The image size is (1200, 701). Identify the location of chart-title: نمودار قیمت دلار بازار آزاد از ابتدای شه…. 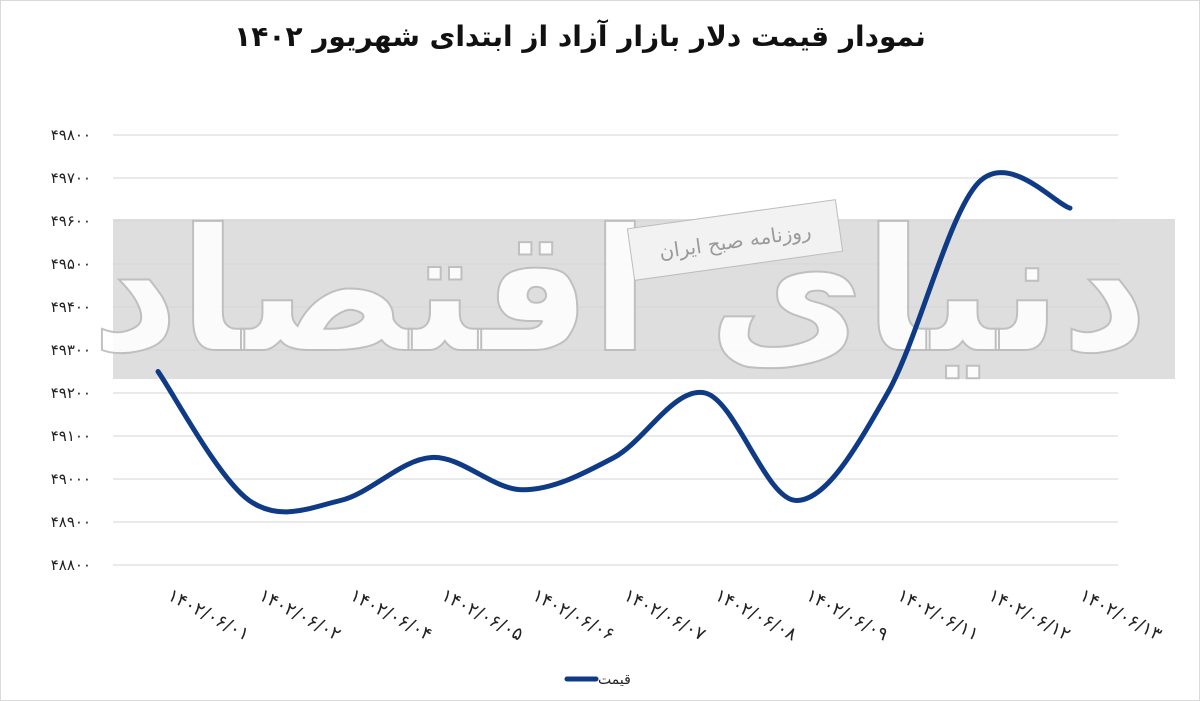
(580, 36).